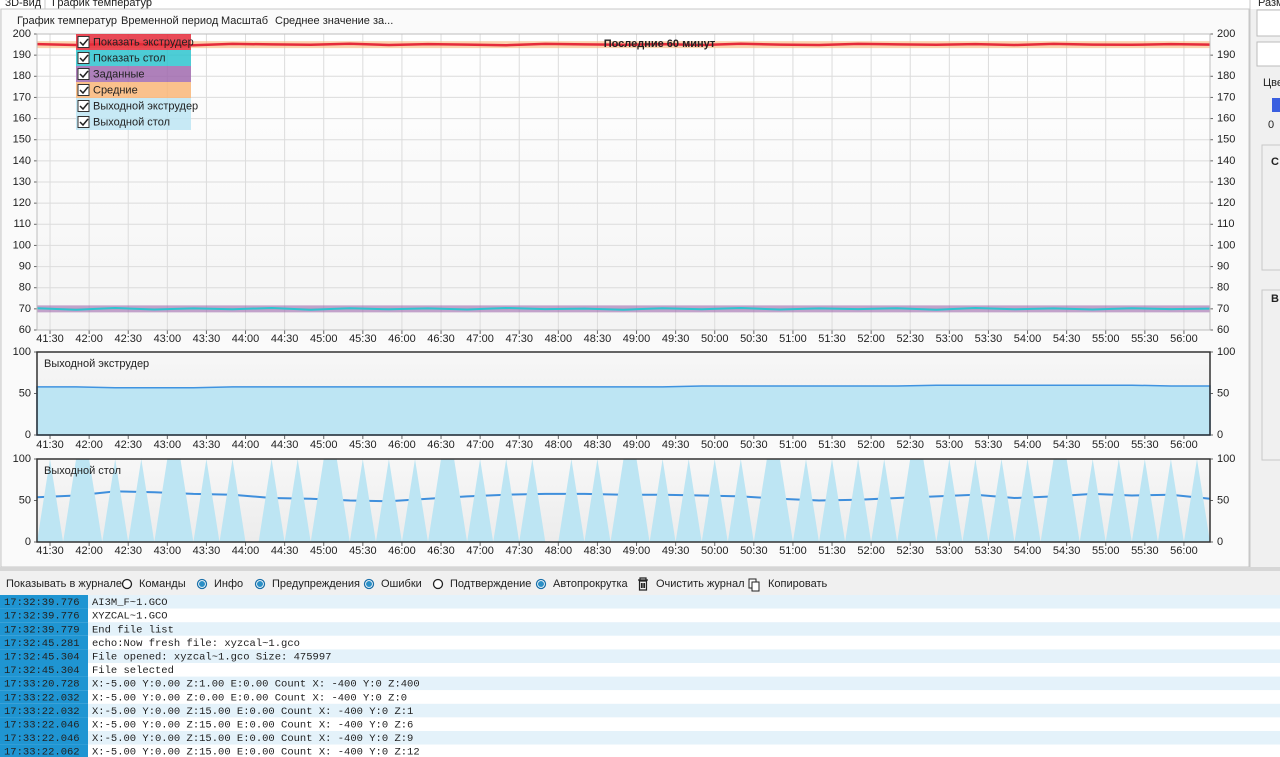 This screenshot has height=757, width=1280. I want to click on y2-tick-label: 160, so click(1226, 118).